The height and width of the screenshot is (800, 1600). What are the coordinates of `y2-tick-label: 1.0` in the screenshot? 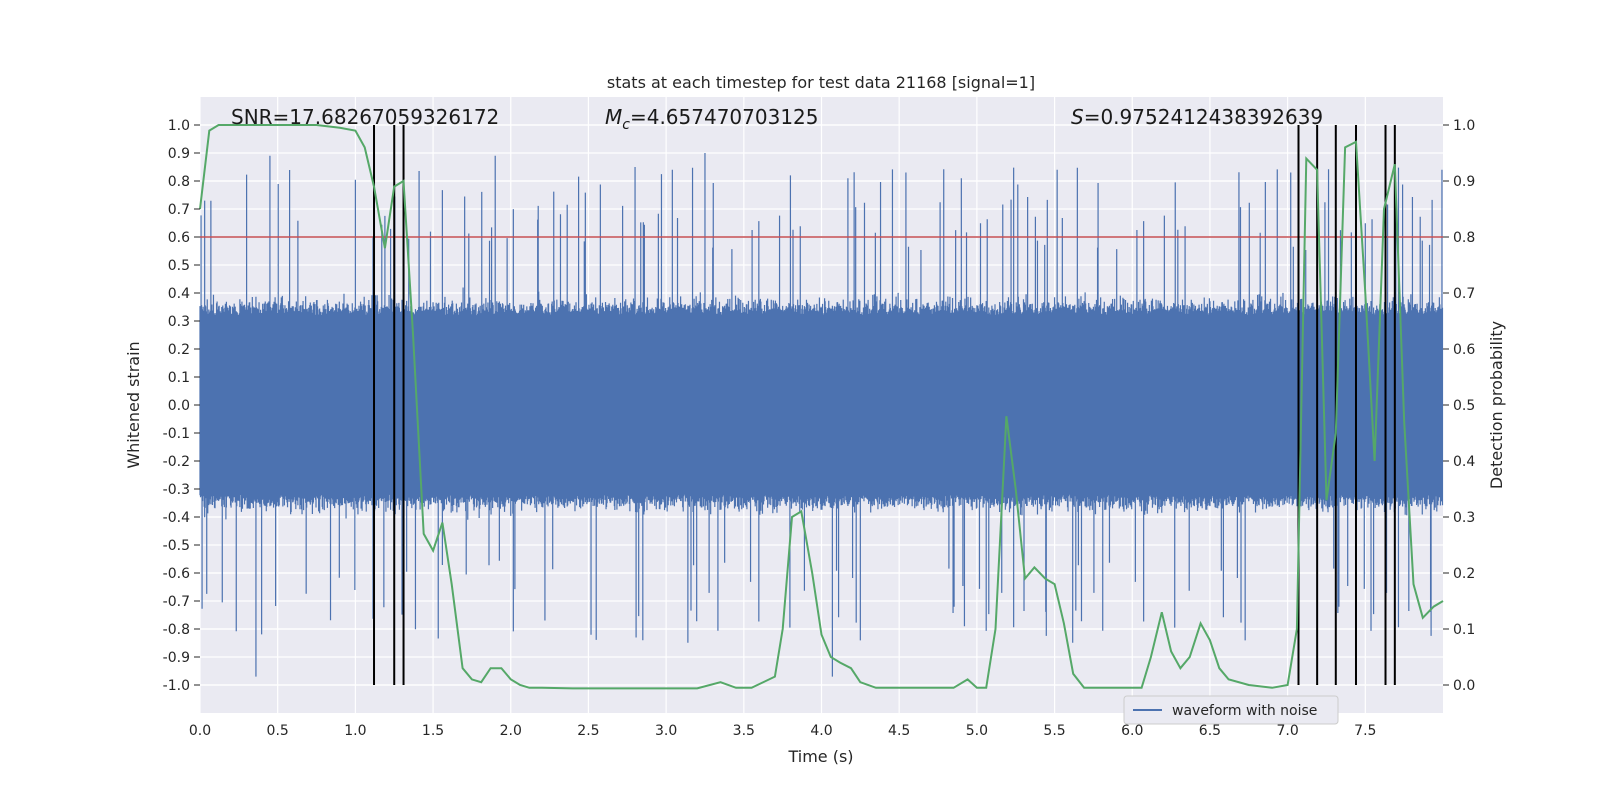 It's located at (1464, 126).